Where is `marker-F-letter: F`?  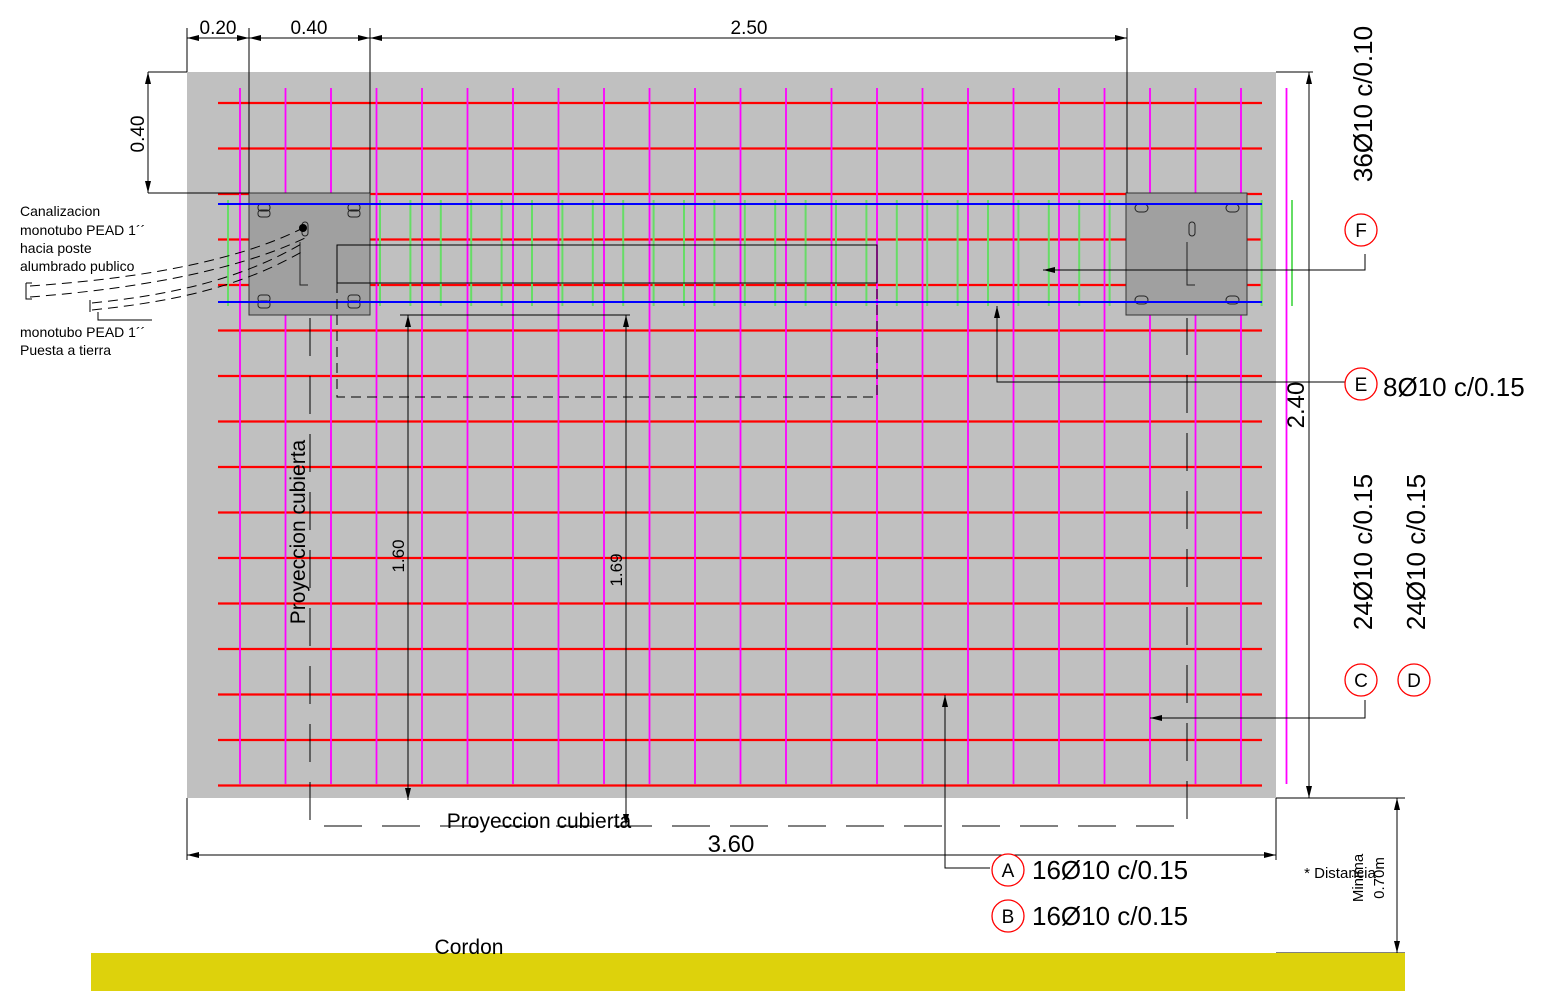 marker-F-letter: F is located at coordinates (1361, 231).